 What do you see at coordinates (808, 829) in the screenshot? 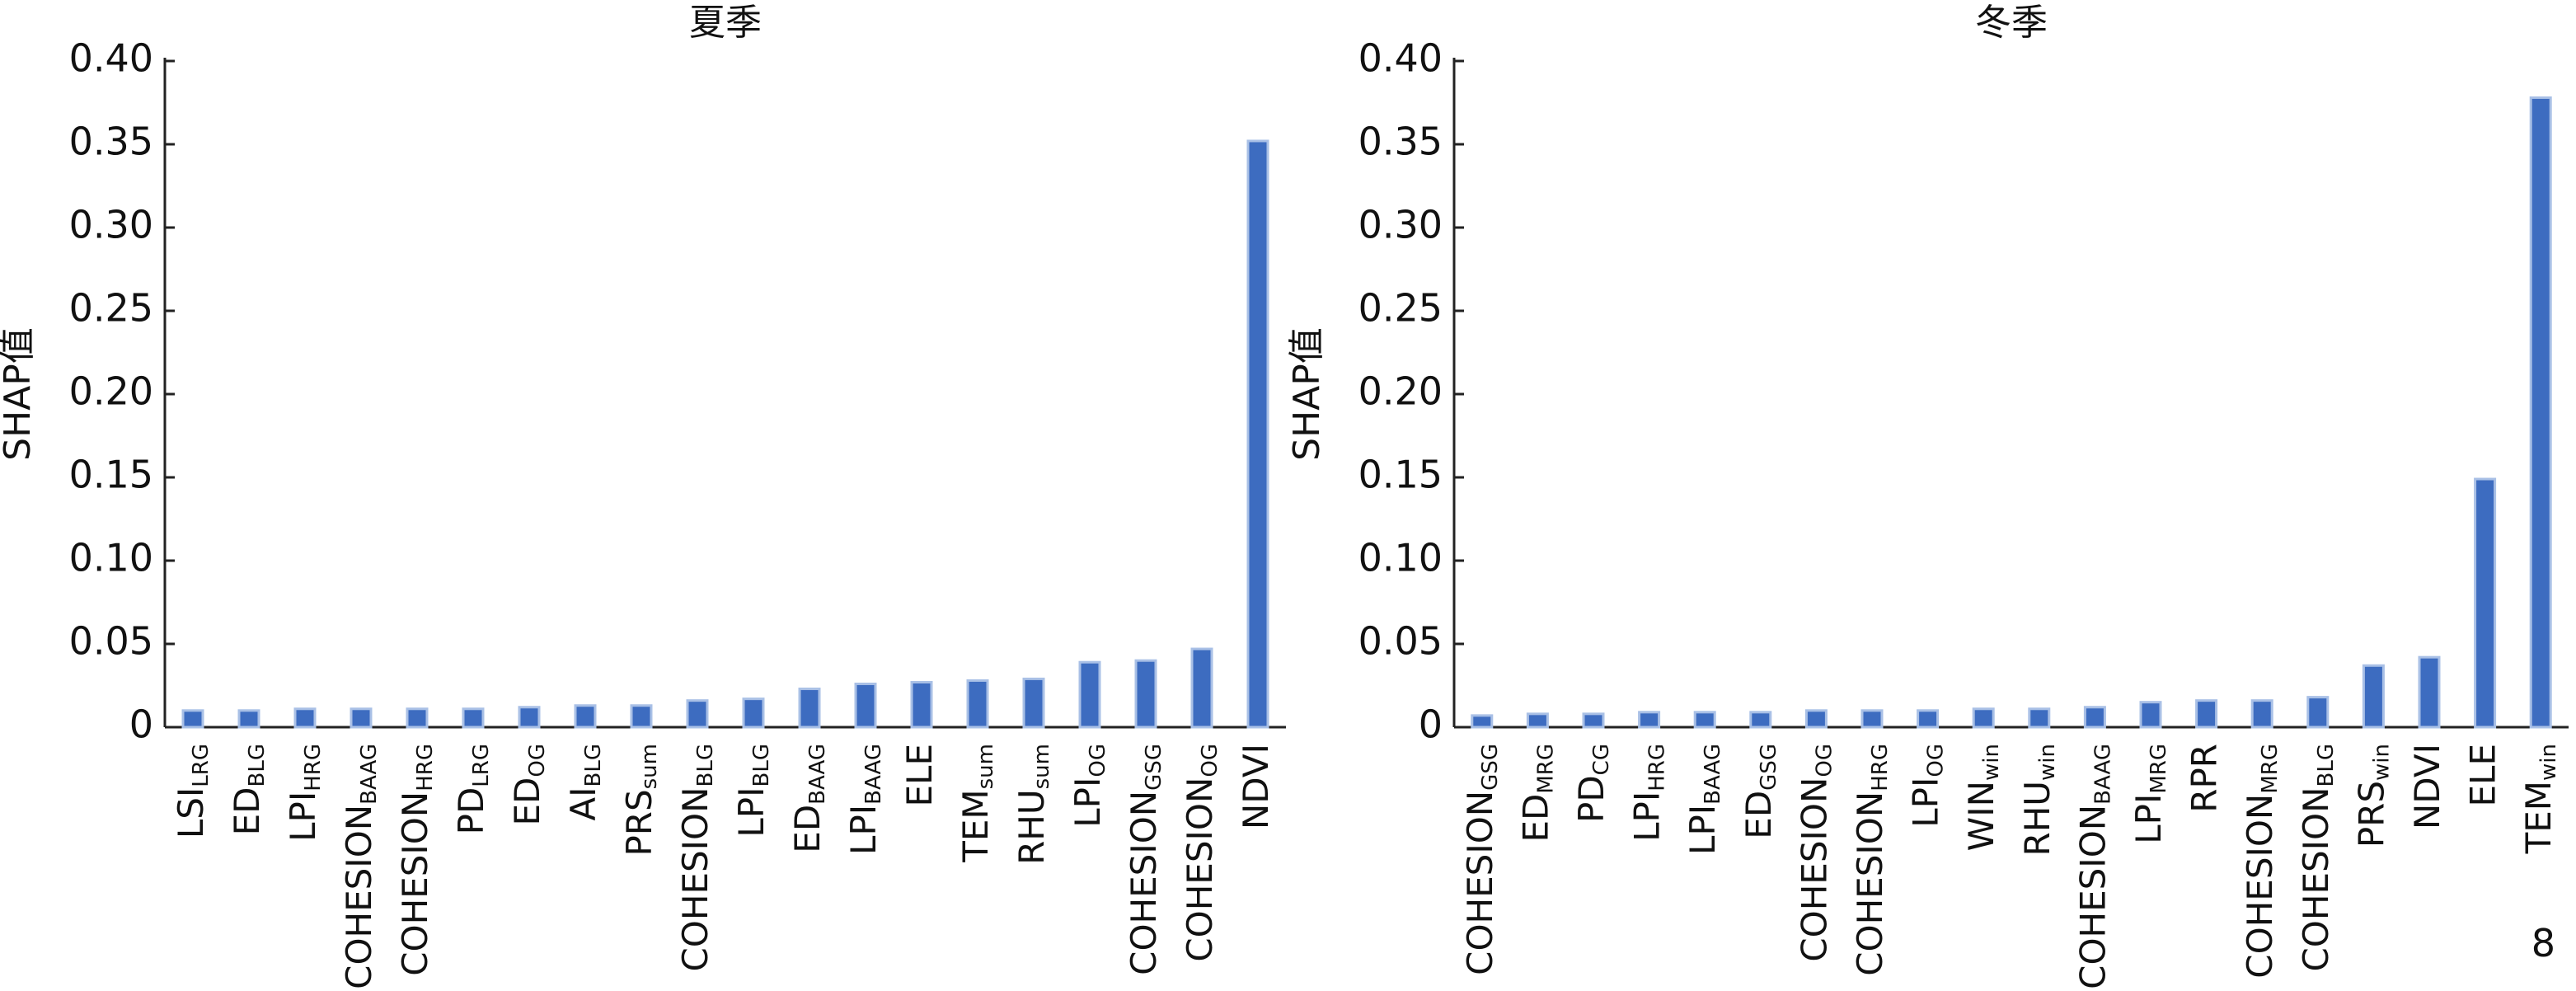
I see `category-name: ED` at bounding box center [808, 829].